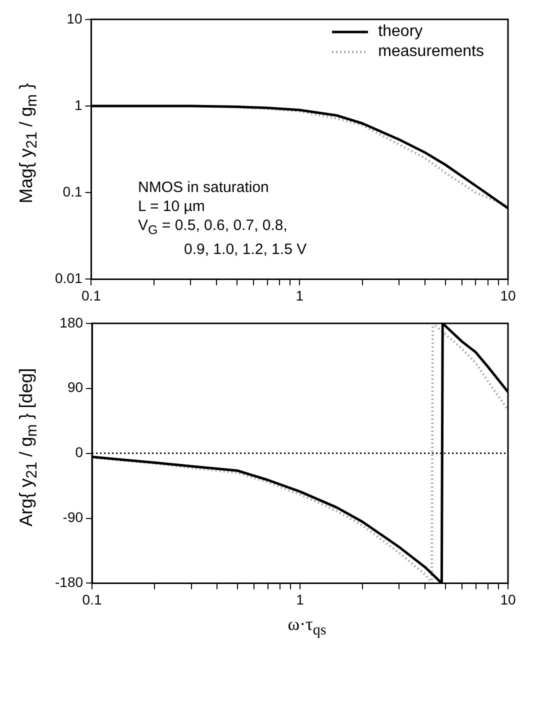 The width and height of the screenshot is (536, 701). Describe the element at coordinates (307, 627) in the screenshot. I see `x-axis-title: ω·τ$_{qs}$` at that location.